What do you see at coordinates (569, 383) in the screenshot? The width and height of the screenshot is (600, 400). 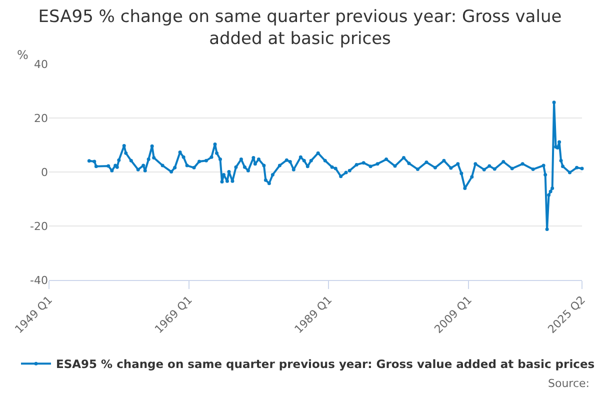 I see `source-note: Source:` at bounding box center [569, 383].